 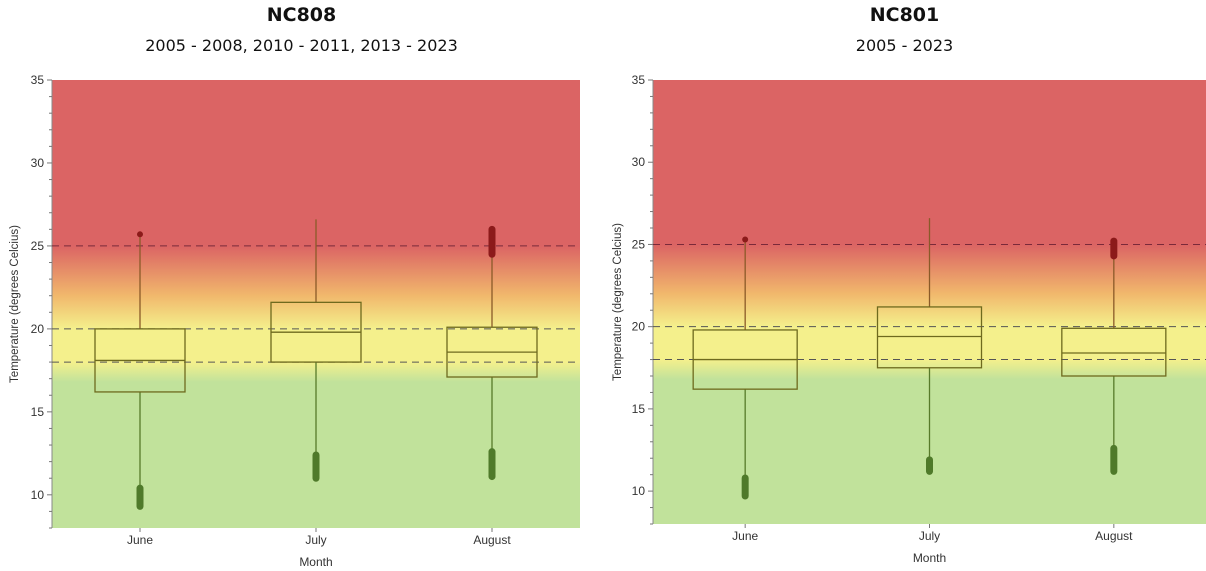 What do you see at coordinates (301, 45) in the screenshot?
I see `chart-subtitle: 2005 - 2008, 2010 - 2011, 2013 - 2023` at bounding box center [301, 45].